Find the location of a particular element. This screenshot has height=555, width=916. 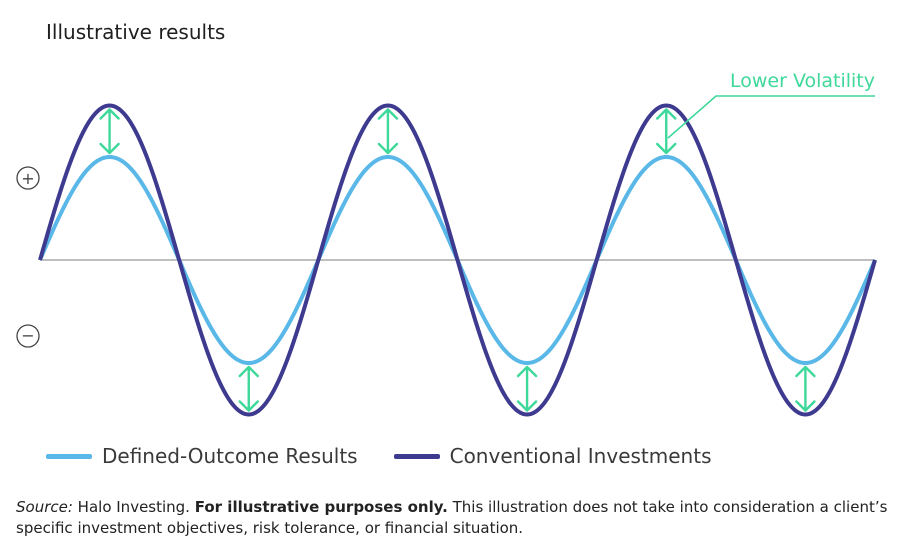

minus-symbol: − is located at coordinates (27, 335).